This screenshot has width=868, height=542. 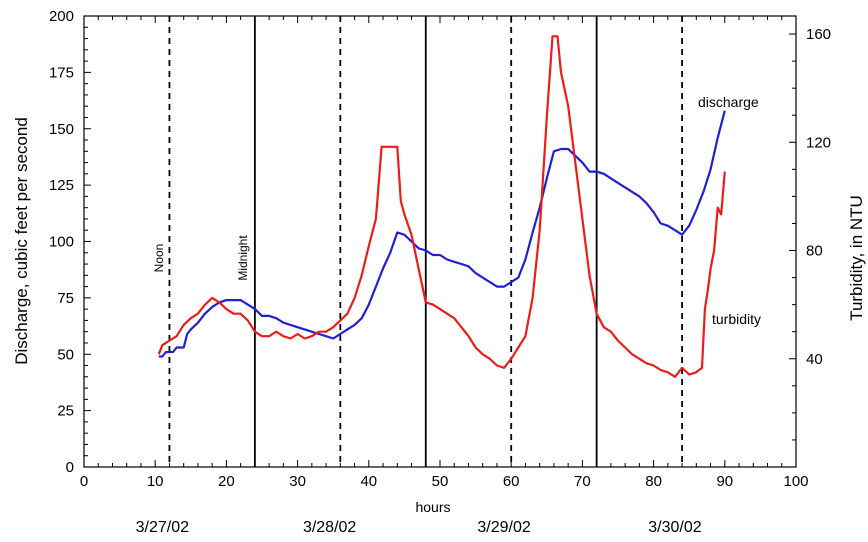 I want to click on x-tick-label: 100, so click(x=795, y=481).